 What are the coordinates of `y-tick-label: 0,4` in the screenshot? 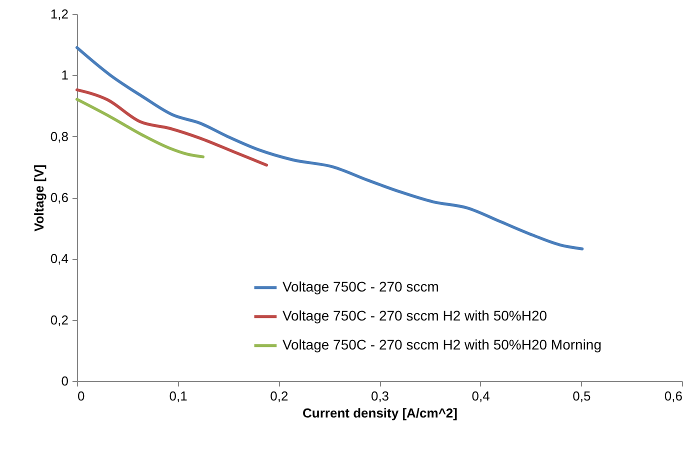 It's located at (59, 258).